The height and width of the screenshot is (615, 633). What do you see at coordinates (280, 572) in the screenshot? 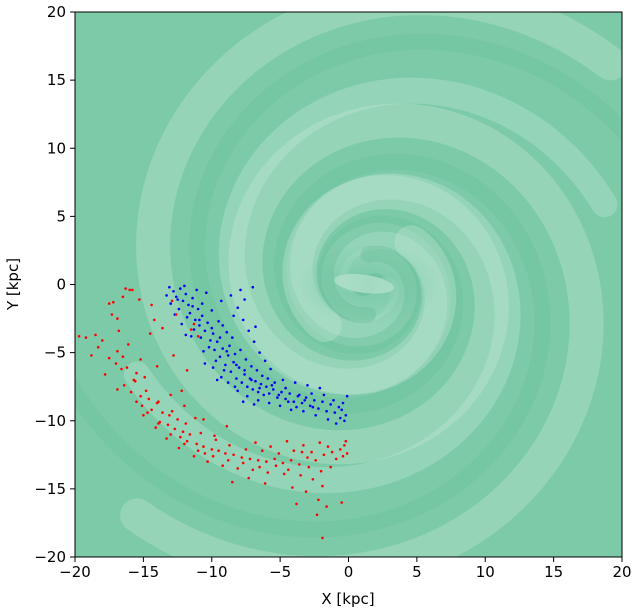
I see `x-tick-label: −5` at bounding box center [280, 572].